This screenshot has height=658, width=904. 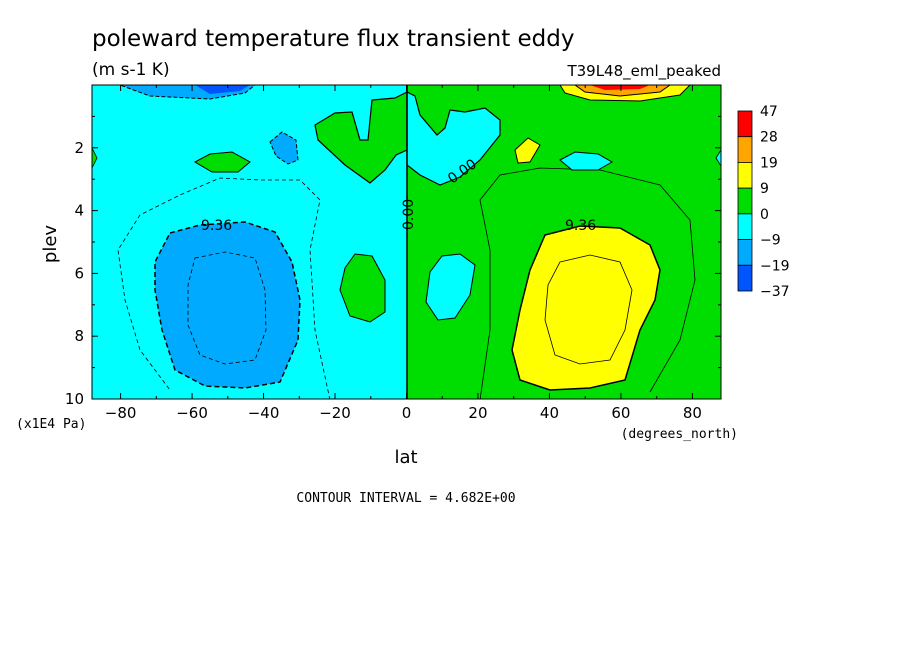 What do you see at coordinates (643, 71) in the screenshot?
I see `dataset-label: T39L48_eml_peaked` at bounding box center [643, 71].